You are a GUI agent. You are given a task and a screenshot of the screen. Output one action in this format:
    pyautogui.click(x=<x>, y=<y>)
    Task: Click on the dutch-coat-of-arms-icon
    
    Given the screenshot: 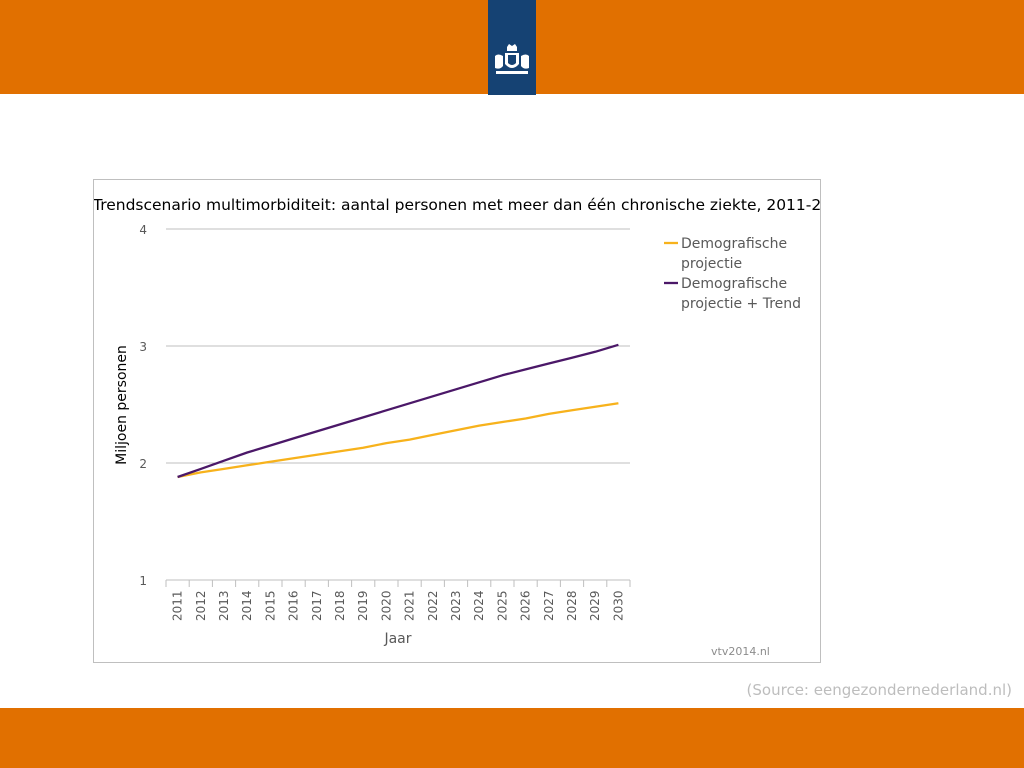 What is the action you would take?
    pyautogui.click(x=512, y=59)
    